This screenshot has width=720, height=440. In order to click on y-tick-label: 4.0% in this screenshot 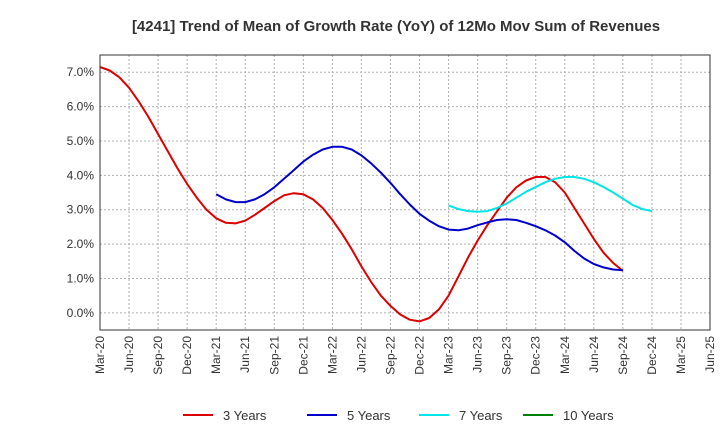, I will do `click(81, 175)`.